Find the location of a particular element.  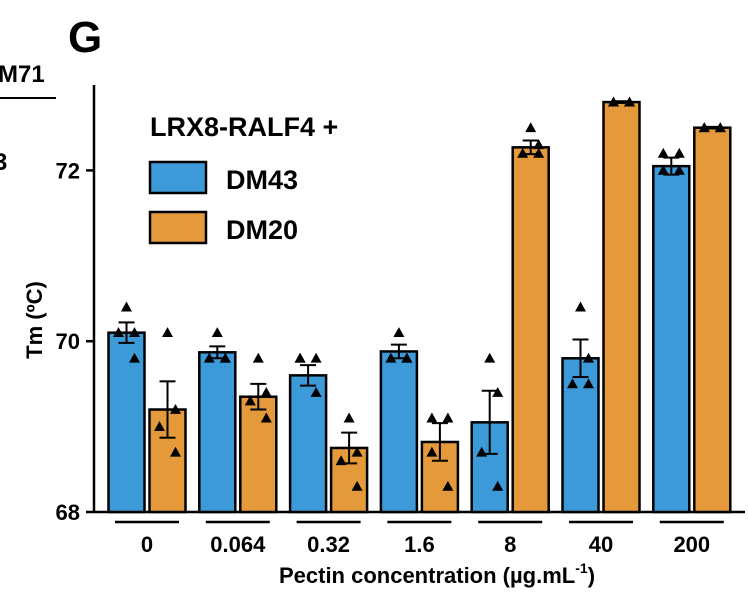

y-axis-title: Tm (ºC) is located at coordinates (34, 320).